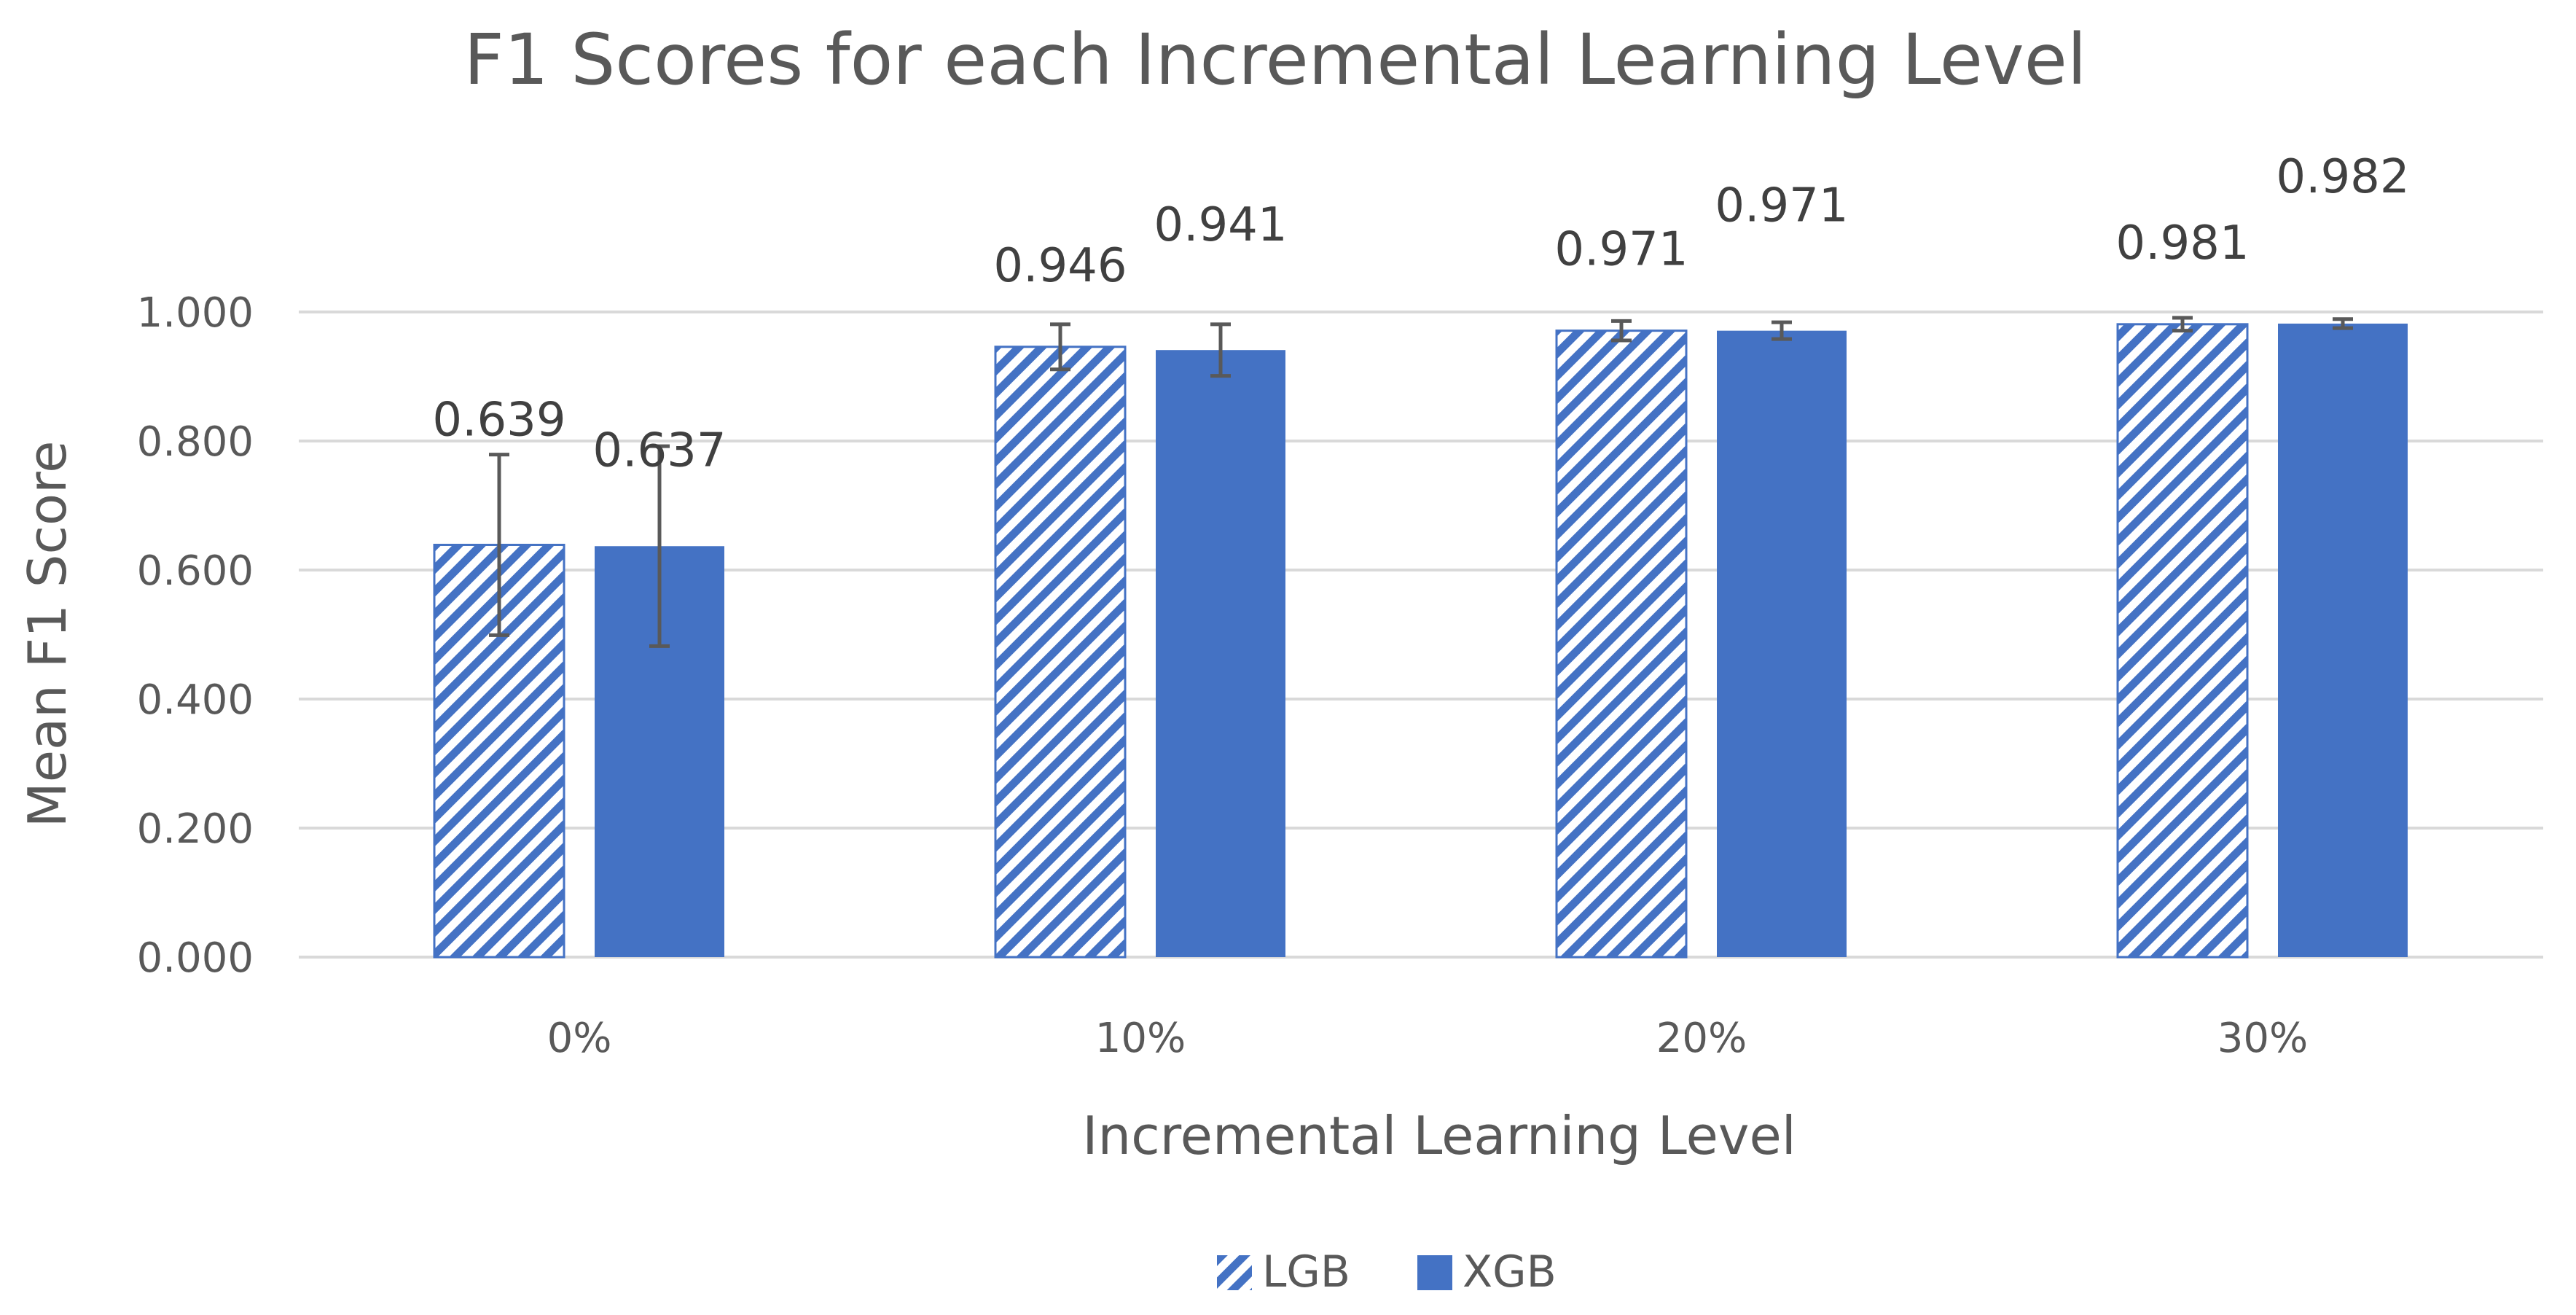 The width and height of the screenshot is (2576, 1315). Describe the element at coordinates (1428, 1038) in the screenshot. I see `x-axis-ticks: 0% 10% 20% 30%` at that location.